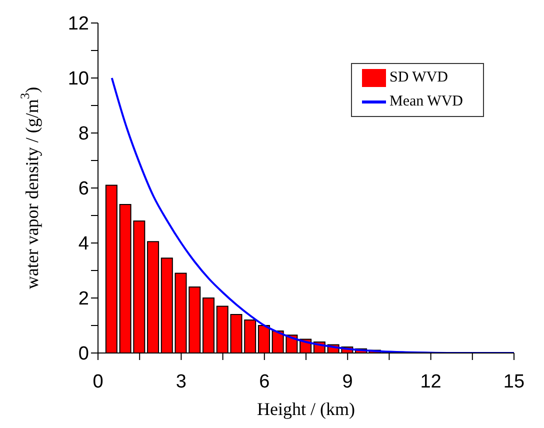 This screenshot has width=544, height=428. Describe the element at coordinates (181, 381) in the screenshot. I see `x-tick-label: 3` at that location.